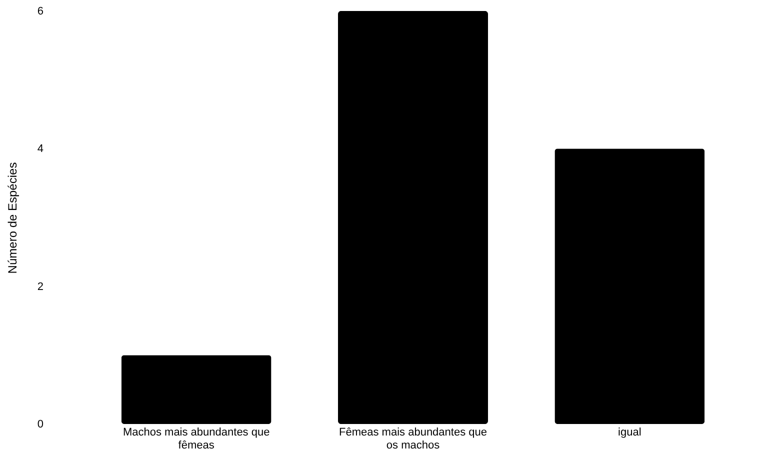  Describe the element at coordinates (40, 286) in the screenshot. I see `y-tick-label: 2` at that location.